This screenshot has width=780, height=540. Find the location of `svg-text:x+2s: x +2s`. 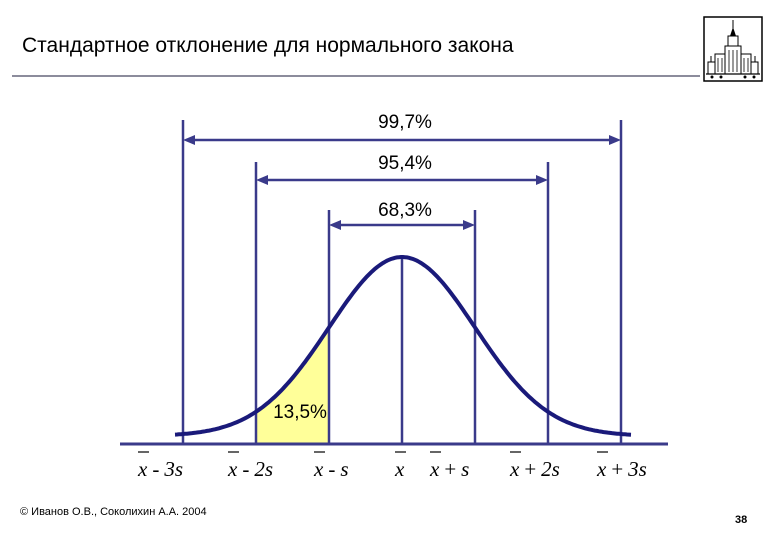

svg-text:x+2s: x +2s is located at coordinates (534, 469).